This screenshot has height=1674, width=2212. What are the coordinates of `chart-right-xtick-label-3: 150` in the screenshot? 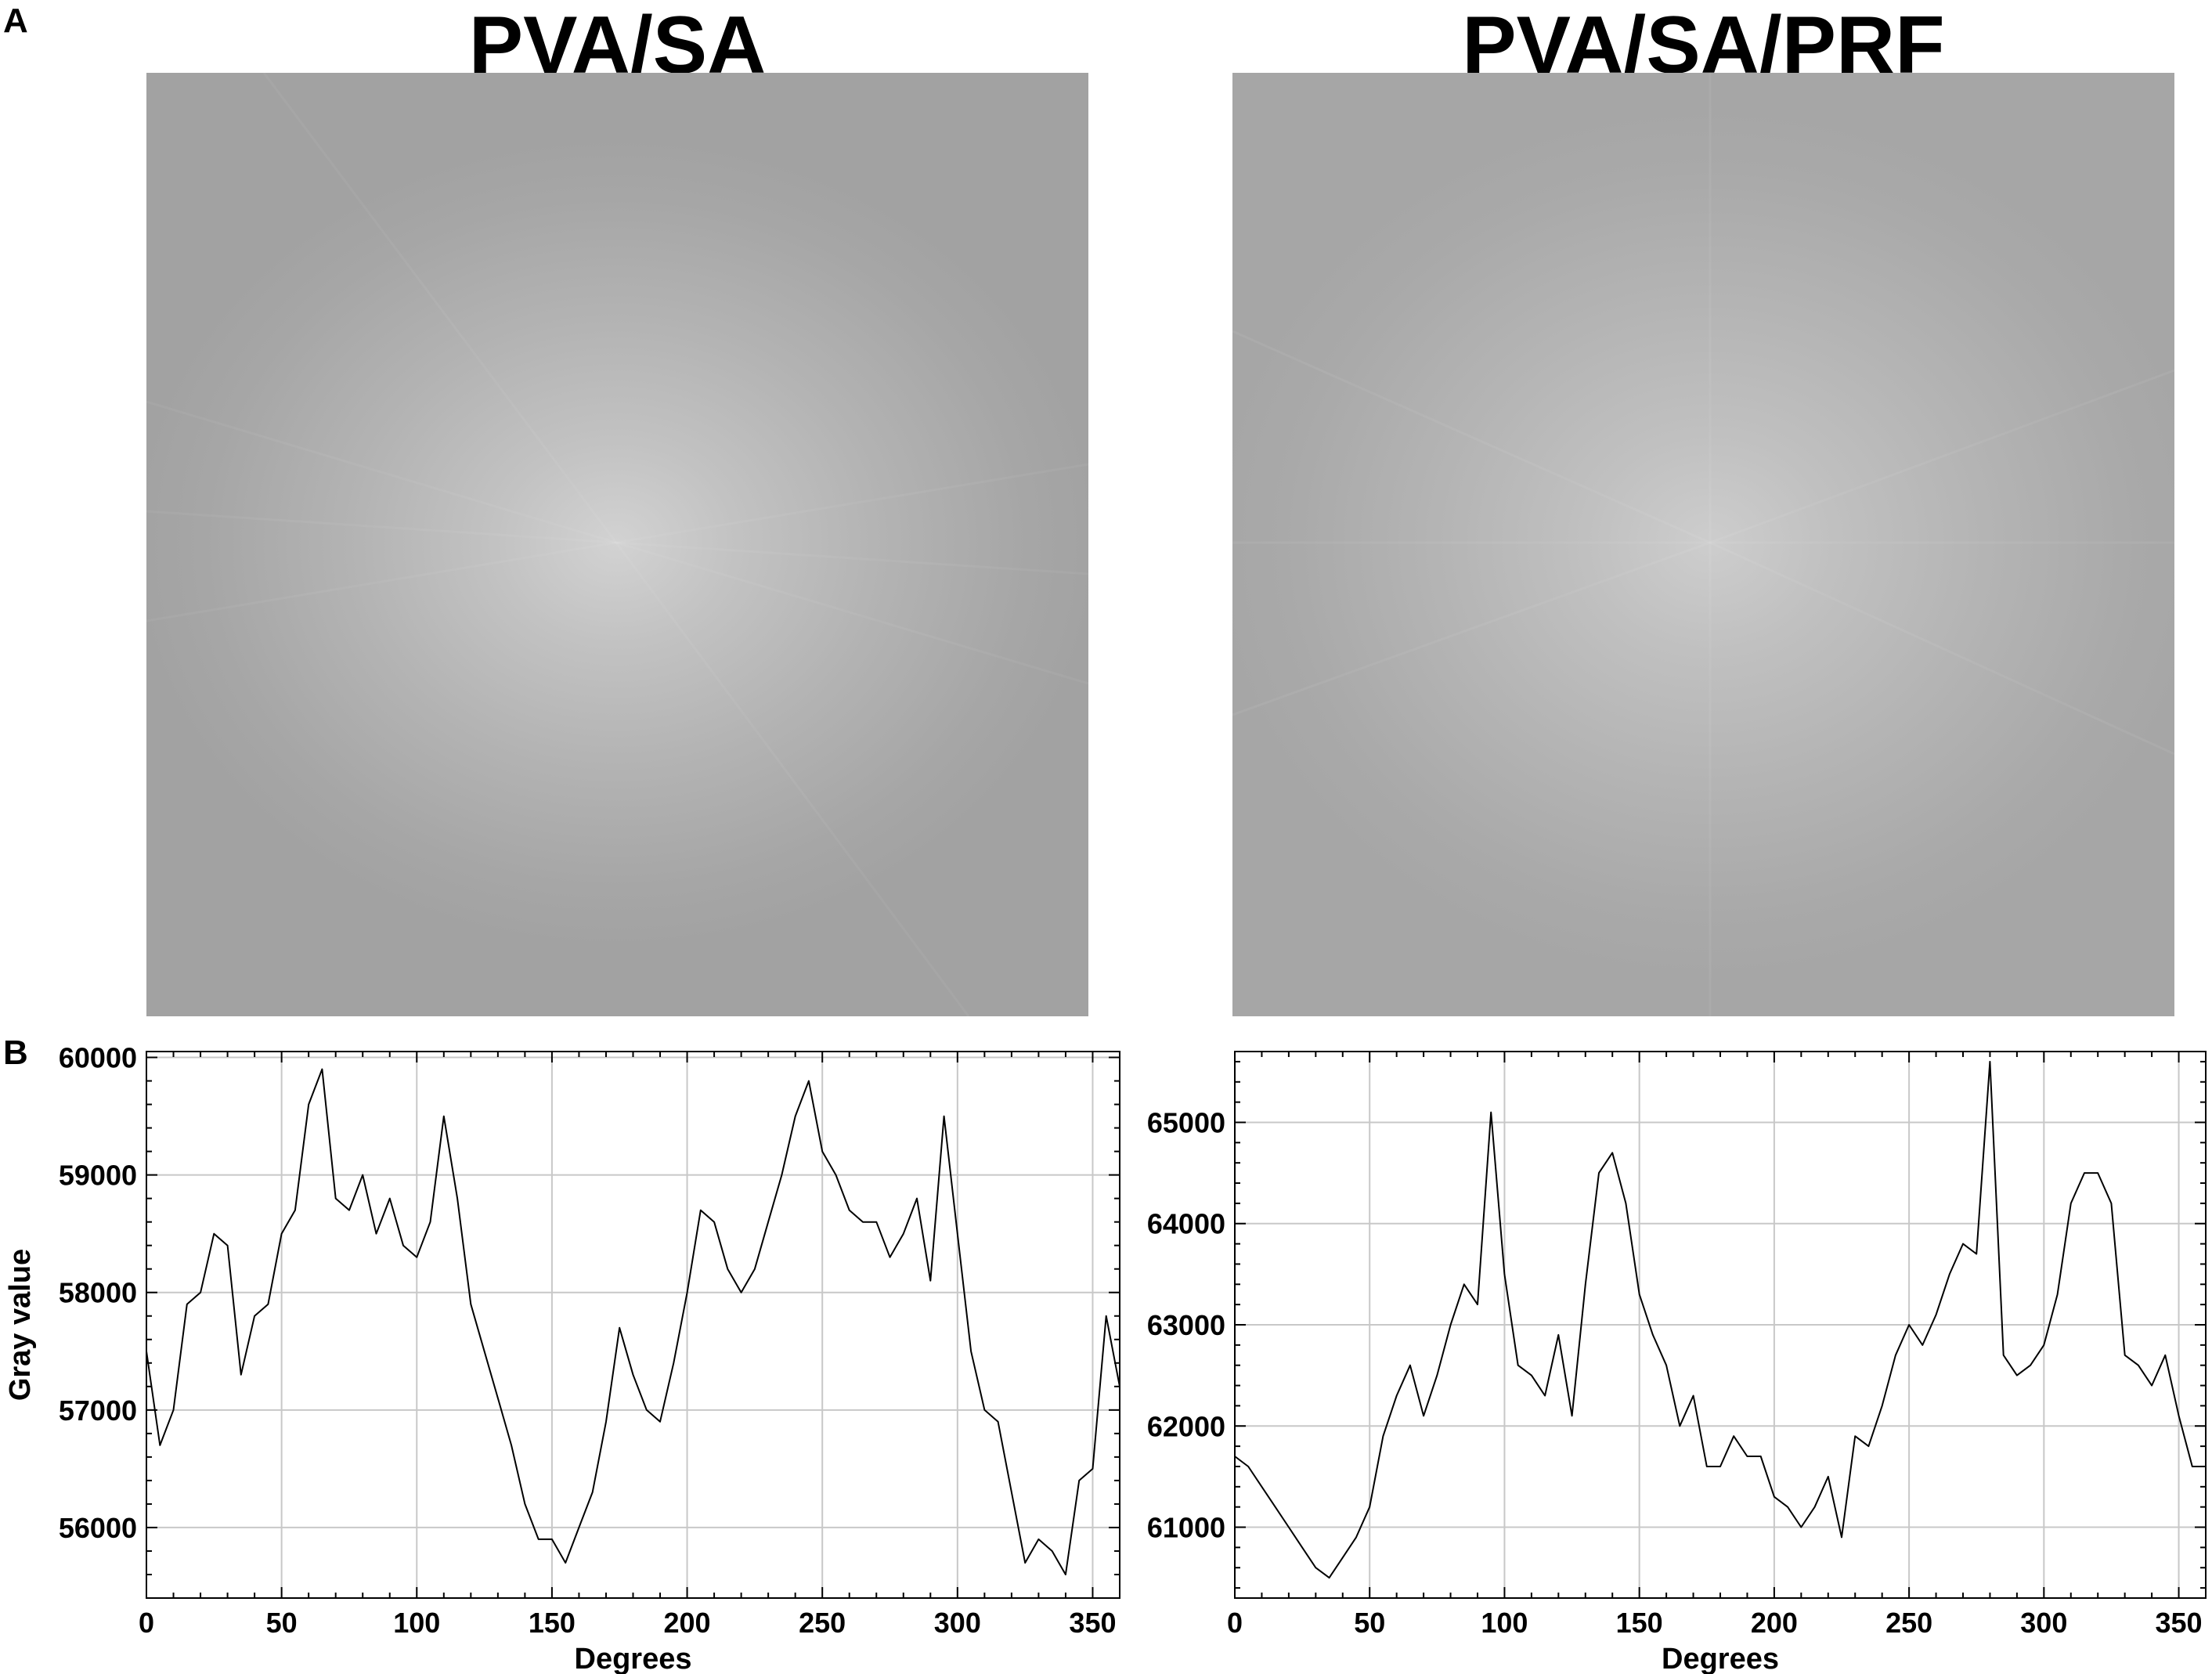 It's located at (1639, 1623).